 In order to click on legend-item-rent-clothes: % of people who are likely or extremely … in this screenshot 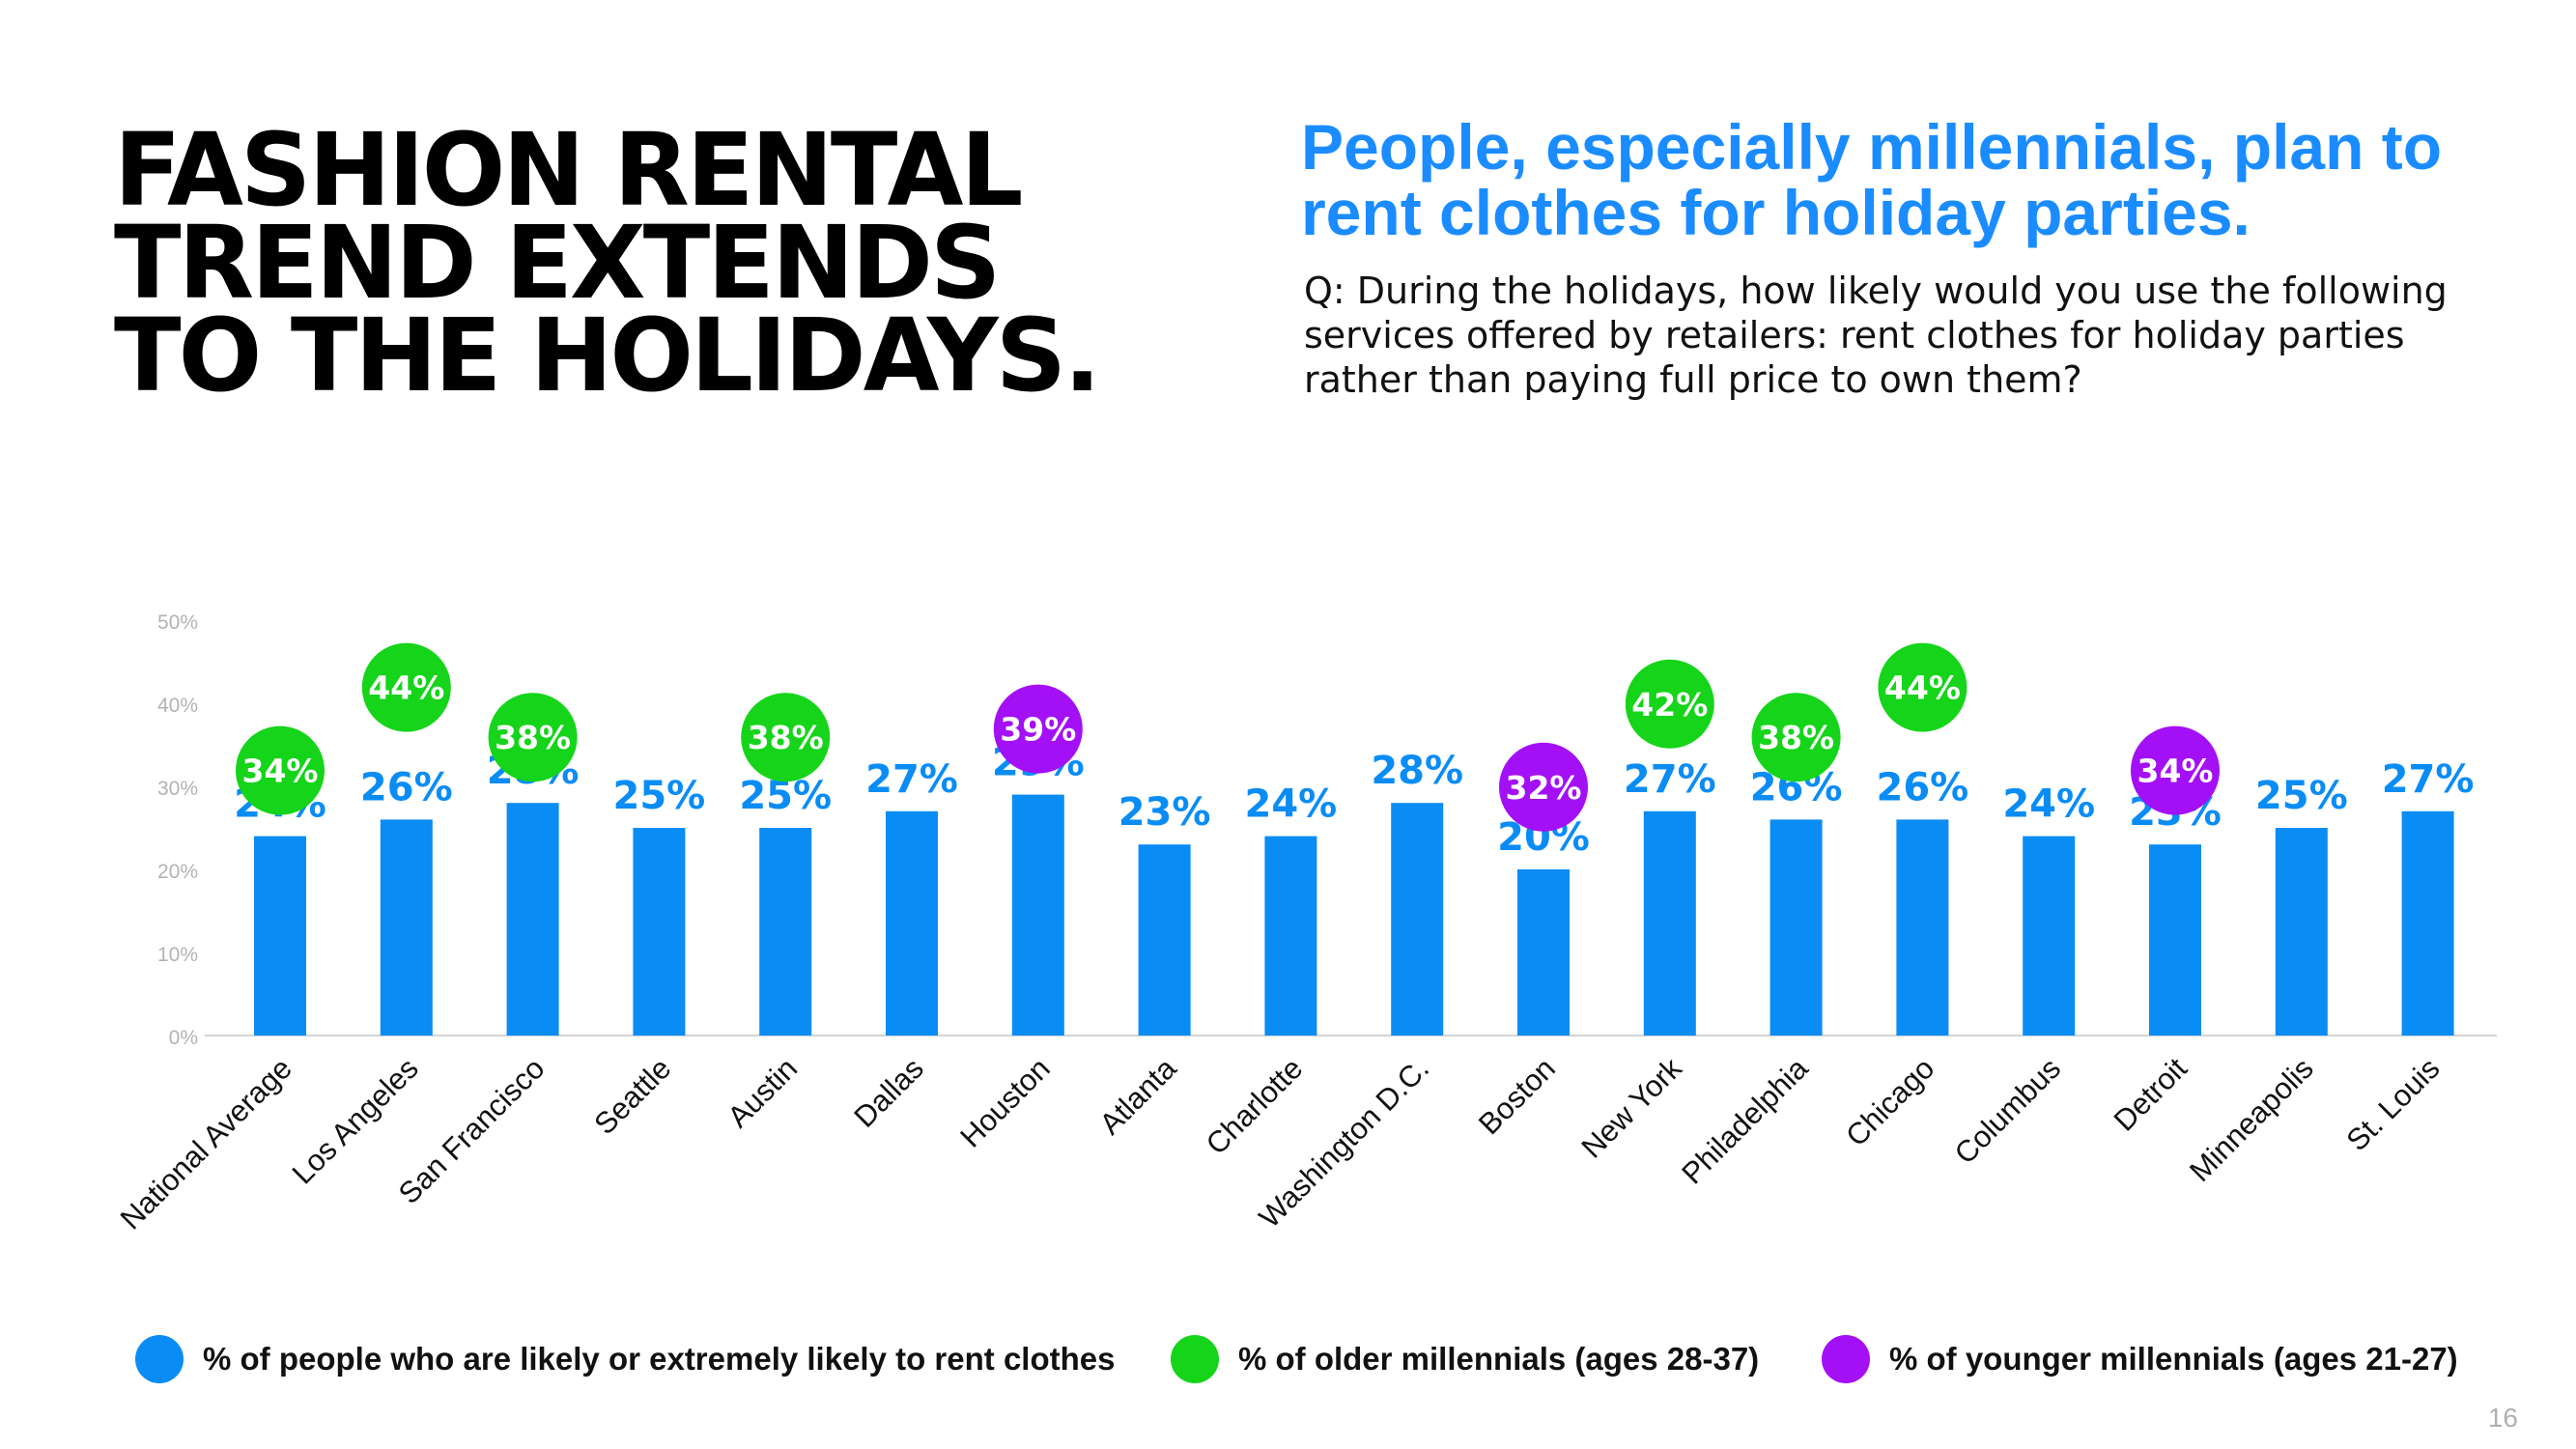, I will do `click(625, 1359)`.